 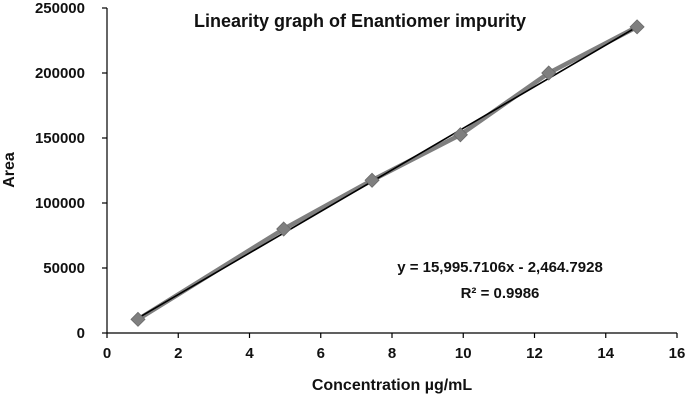 What do you see at coordinates (500, 293) in the screenshot?
I see `r-squared-label: R² = 0.9986` at bounding box center [500, 293].